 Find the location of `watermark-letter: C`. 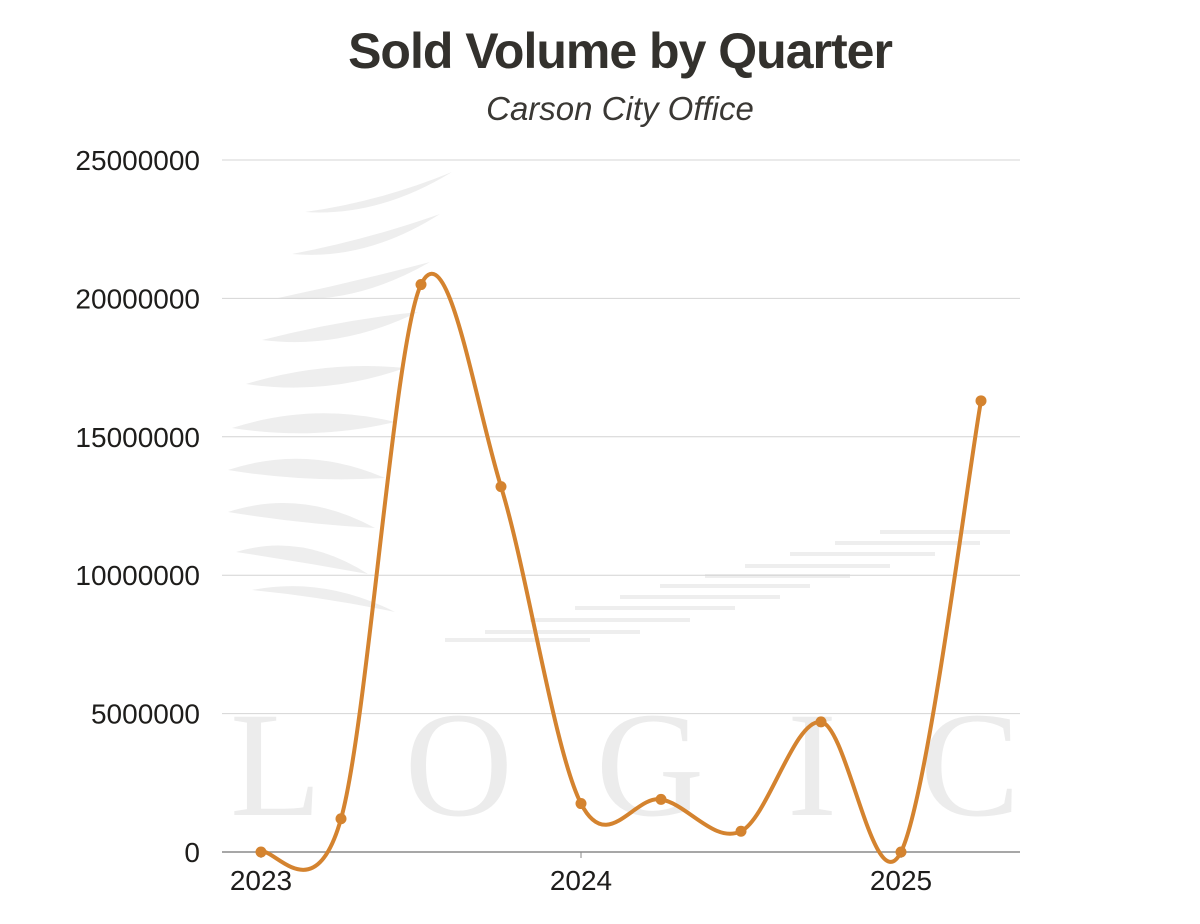

watermark-letter: C is located at coordinates (969, 765).